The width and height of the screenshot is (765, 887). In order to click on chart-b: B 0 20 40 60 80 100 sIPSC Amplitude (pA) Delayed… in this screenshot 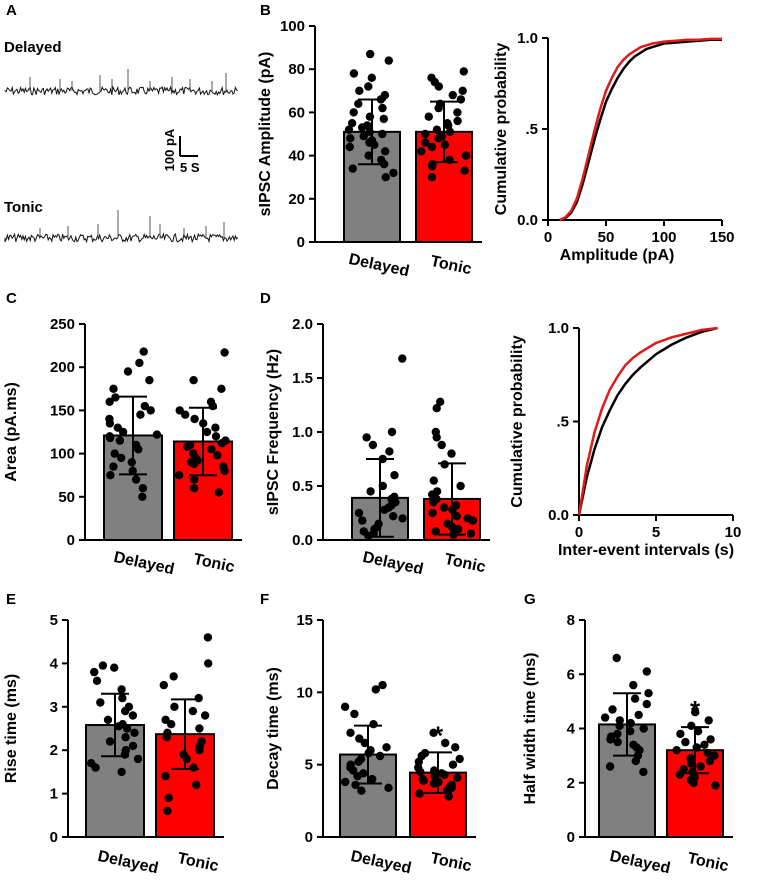, I will do `click(369, 141)`.